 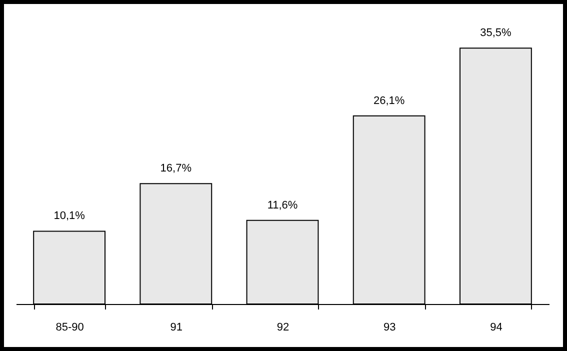 What do you see at coordinates (496, 328) in the screenshot?
I see `x-tick-label: 94` at bounding box center [496, 328].